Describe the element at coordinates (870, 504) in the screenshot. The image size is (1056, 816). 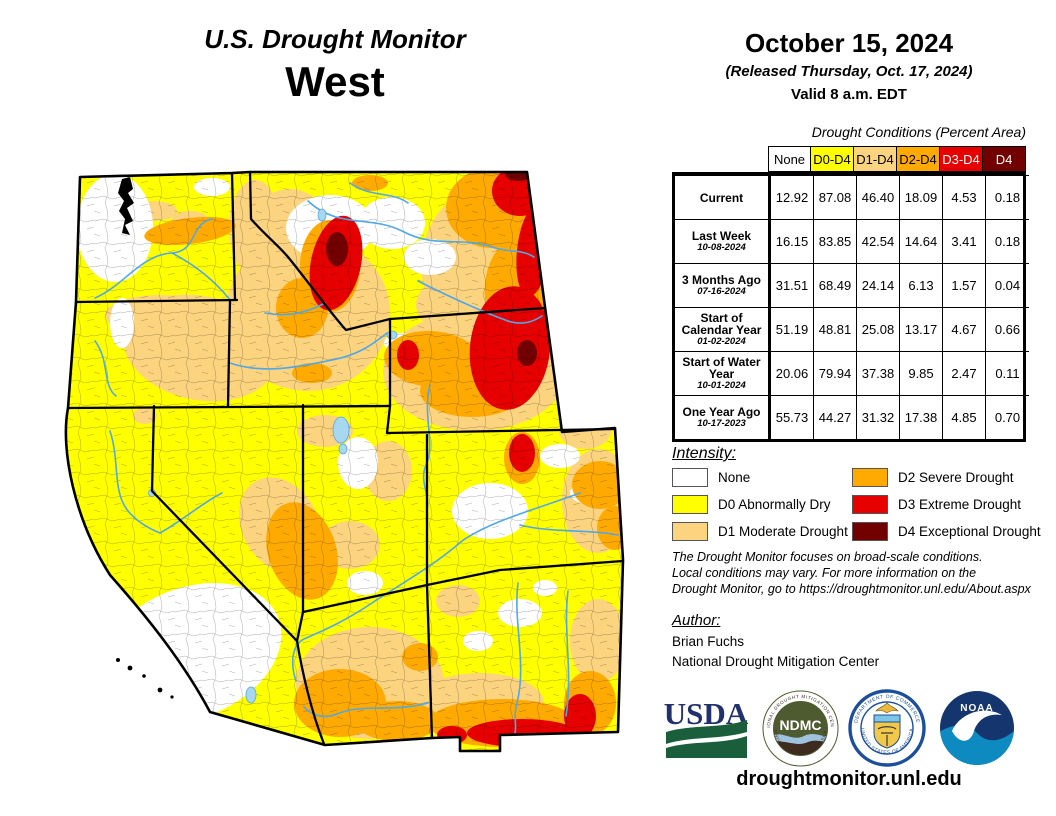
I see `d3-swatch` at that location.